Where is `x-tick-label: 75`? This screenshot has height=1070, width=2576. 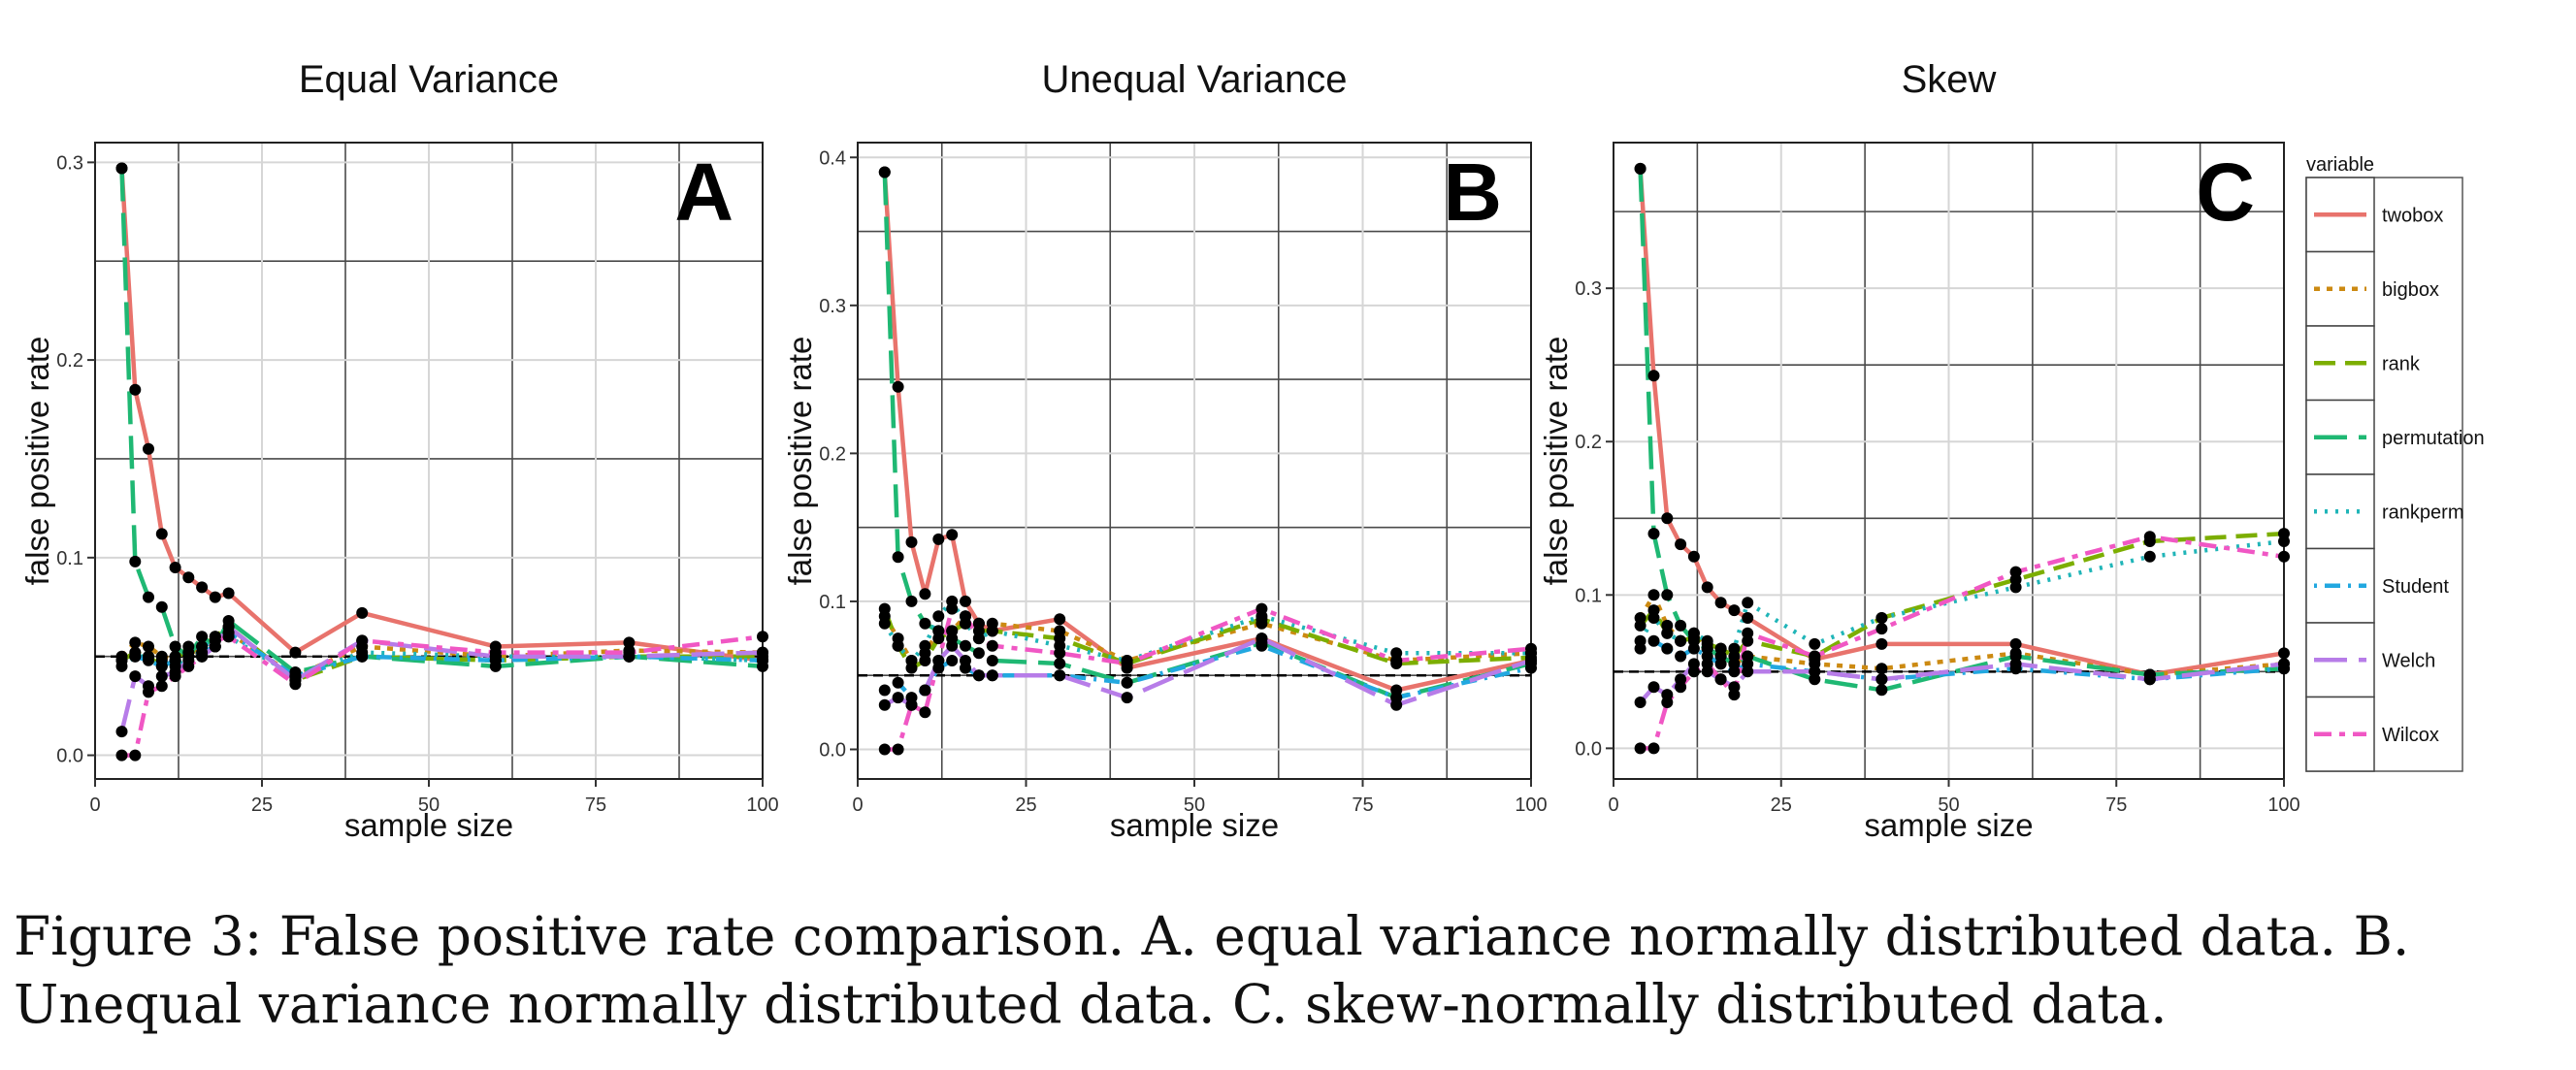 x-tick-label: 75 is located at coordinates (595, 805).